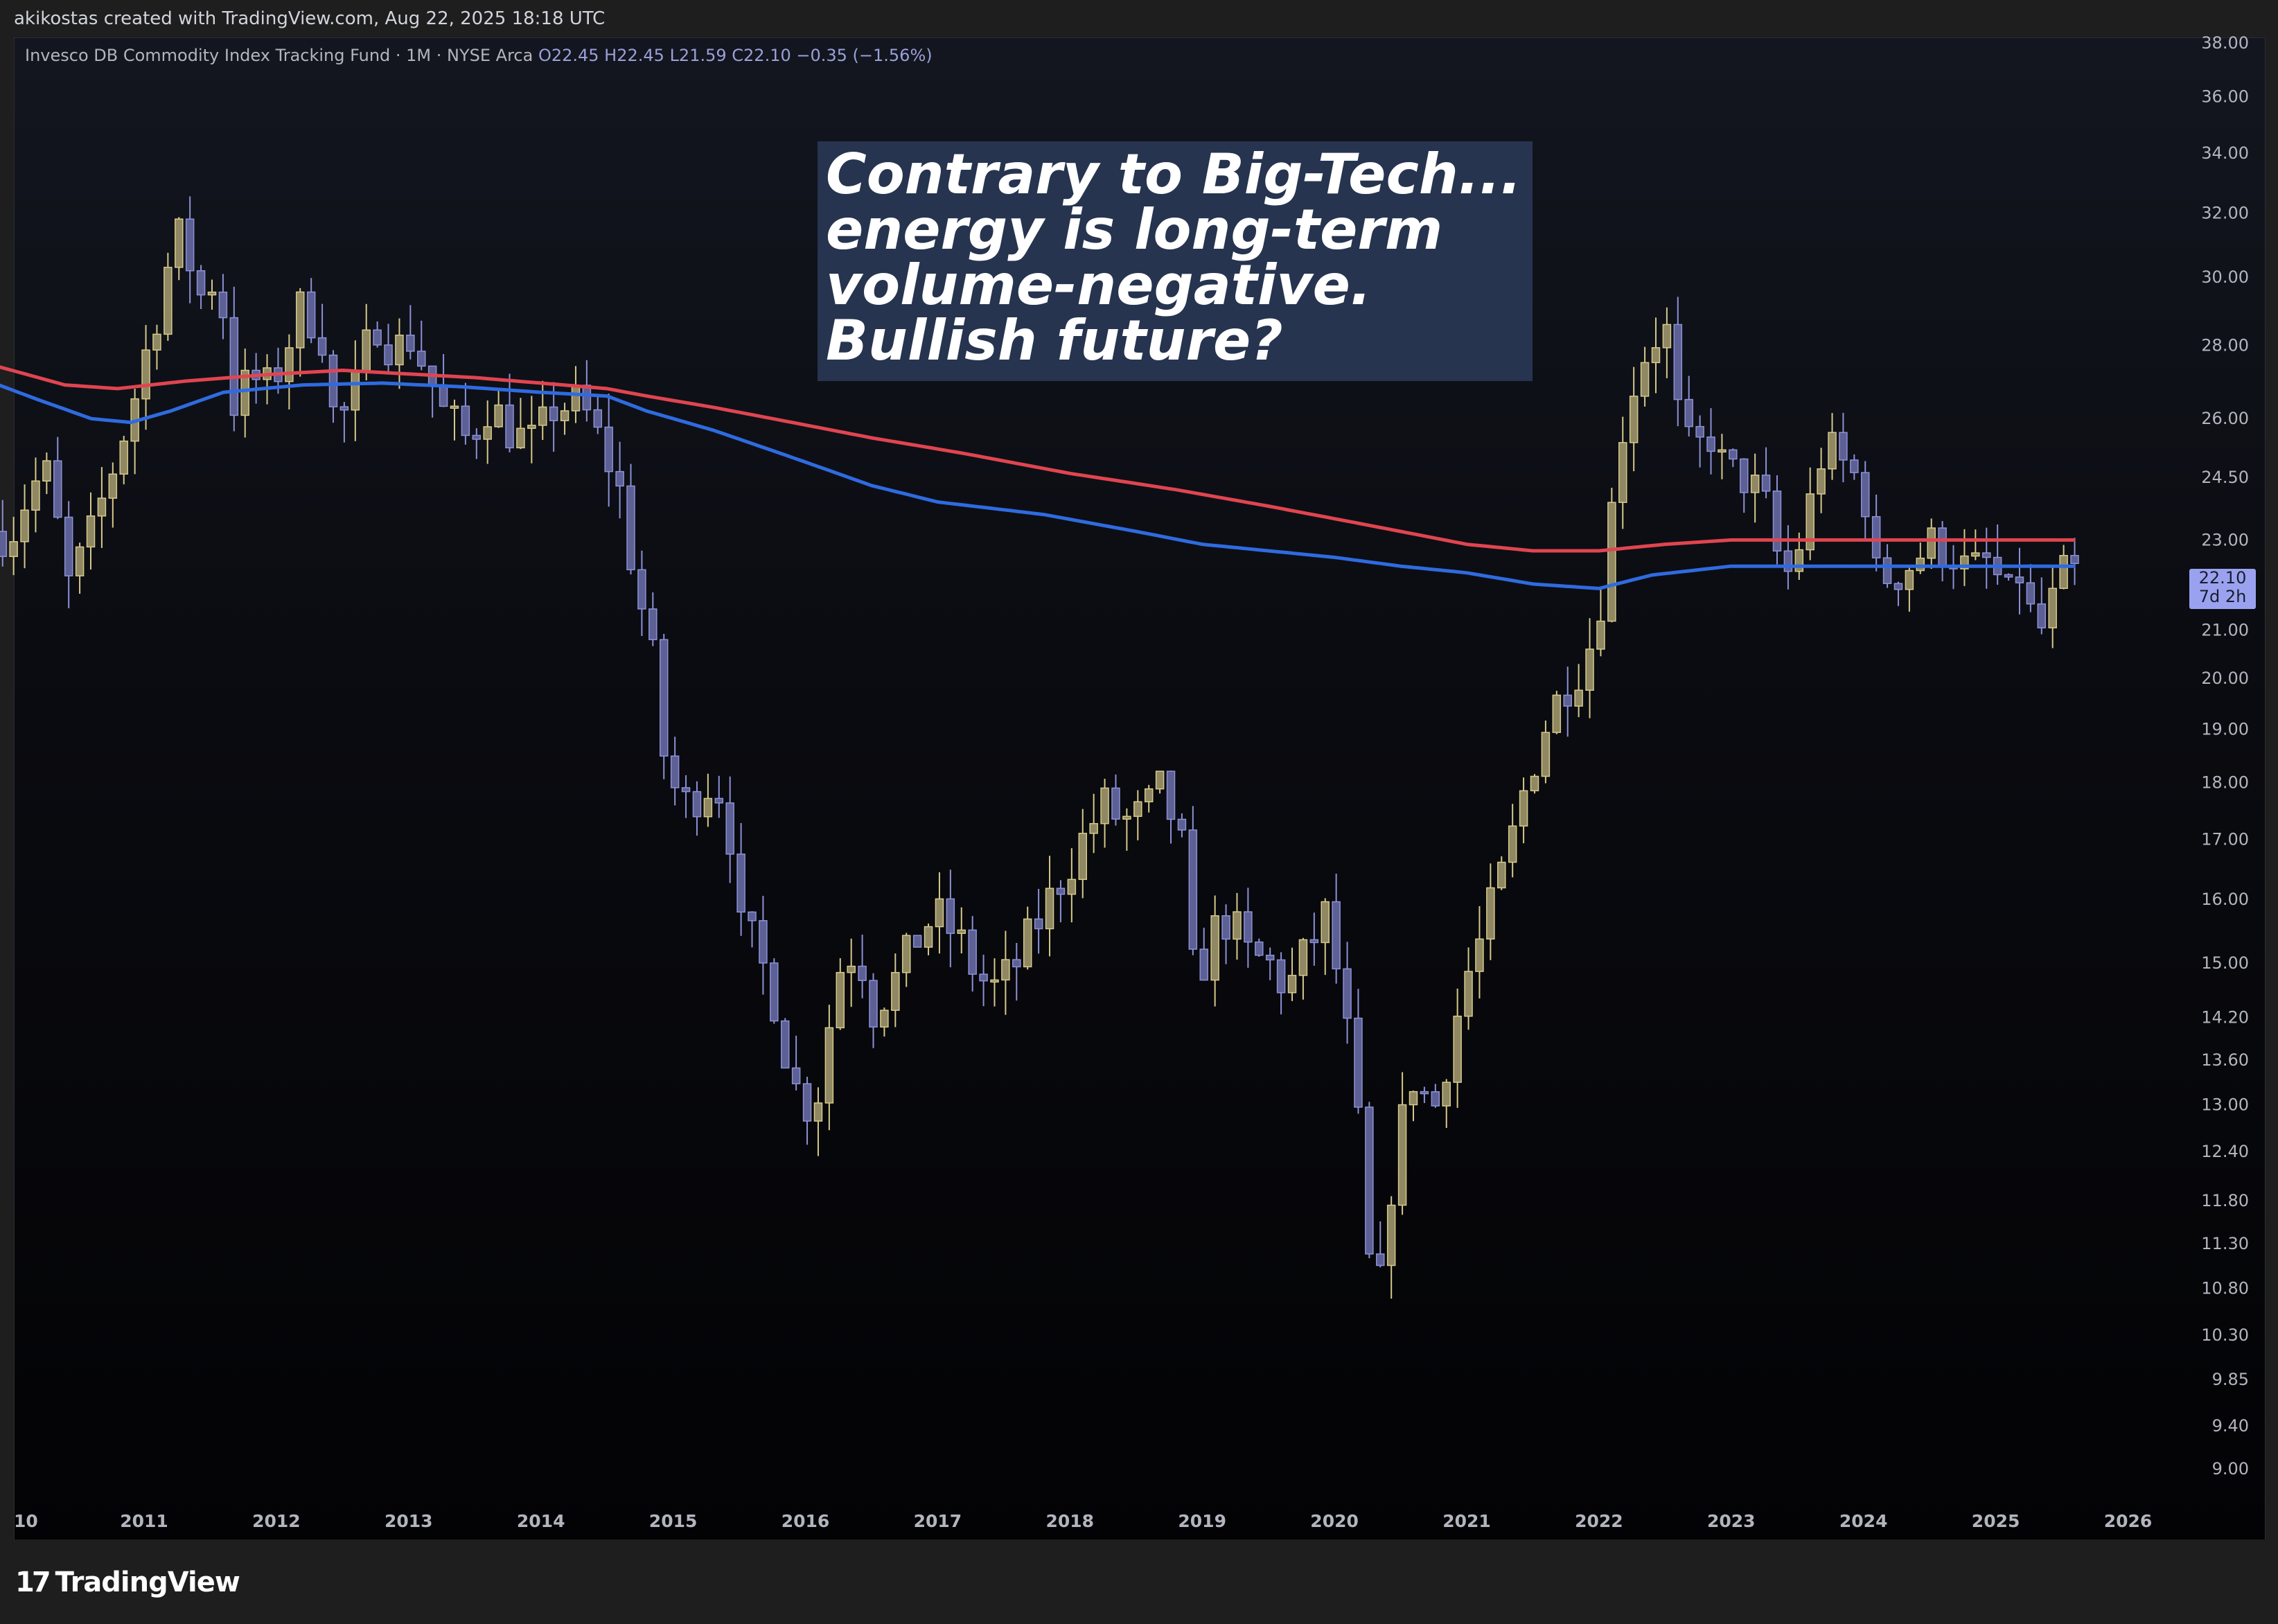  Describe the element at coordinates (2225, 729) in the screenshot. I see `price-tick-label: 19.00` at that location.